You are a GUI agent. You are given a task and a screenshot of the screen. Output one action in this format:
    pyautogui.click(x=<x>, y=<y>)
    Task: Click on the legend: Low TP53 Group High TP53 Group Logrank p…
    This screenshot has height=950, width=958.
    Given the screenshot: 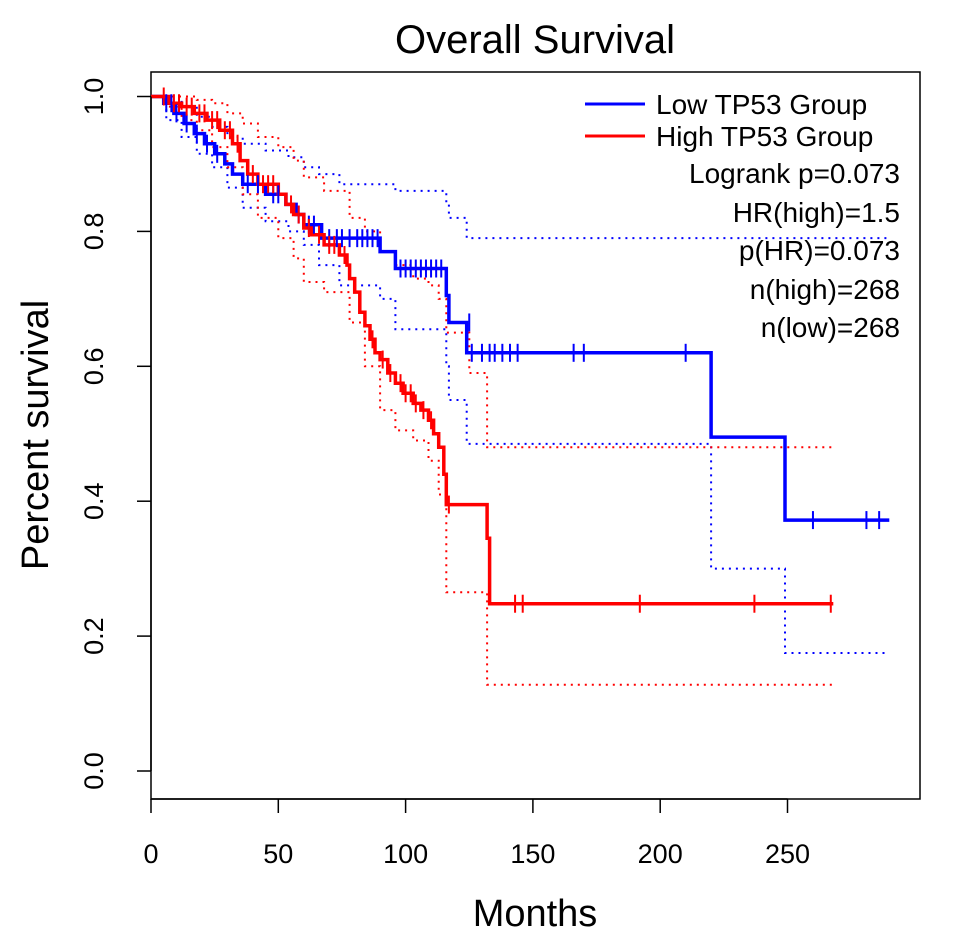 What is the action you would take?
    pyautogui.click(x=742, y=216)
    